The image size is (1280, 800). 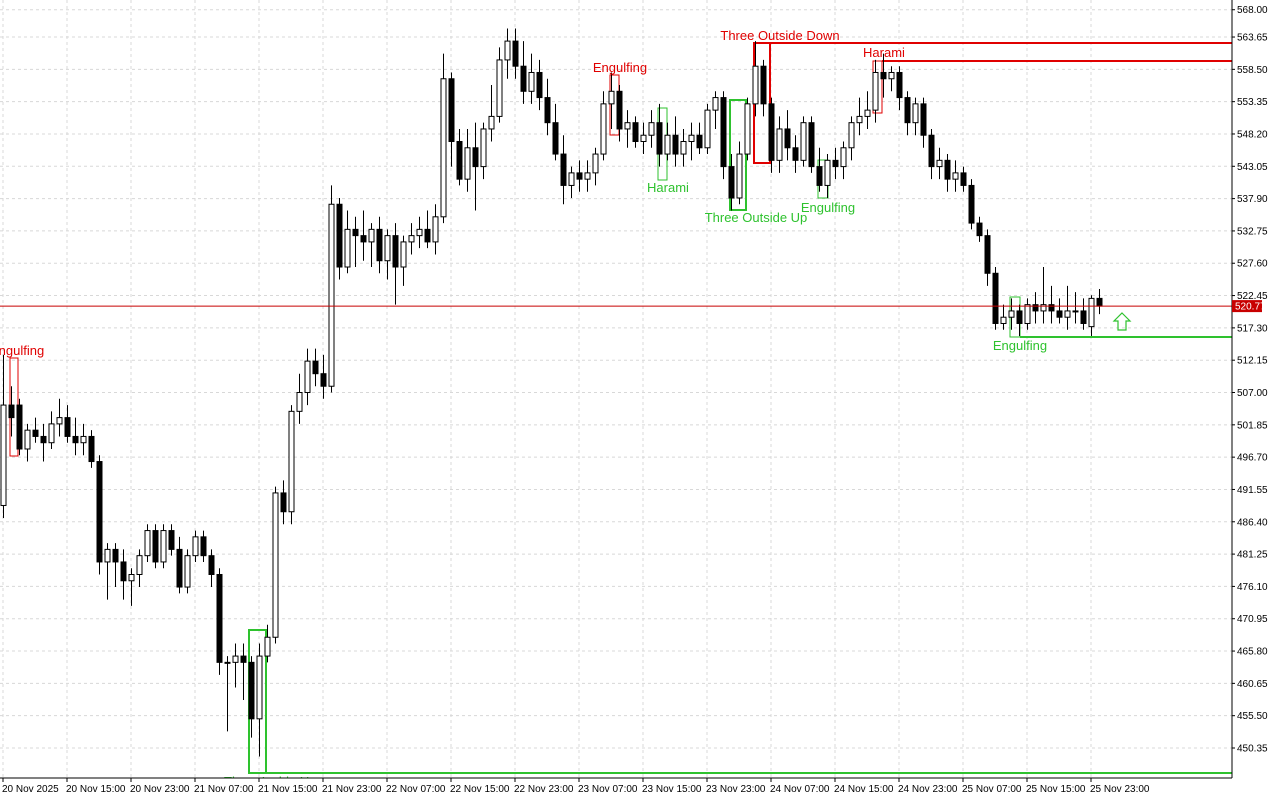 What do you see at coordinates (1252, 749) in the screenshot?
I see `y-tick-label: 450.35` at bounding box center [1252, 749].